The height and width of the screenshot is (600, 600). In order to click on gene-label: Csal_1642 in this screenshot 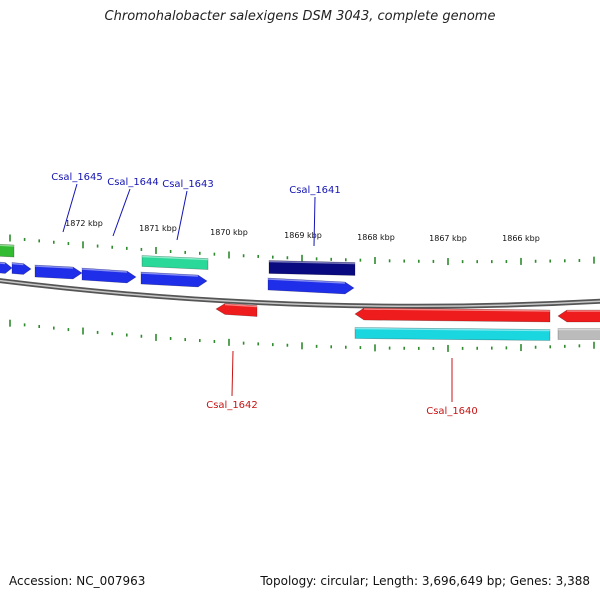, I will do `click(232, 405)`.